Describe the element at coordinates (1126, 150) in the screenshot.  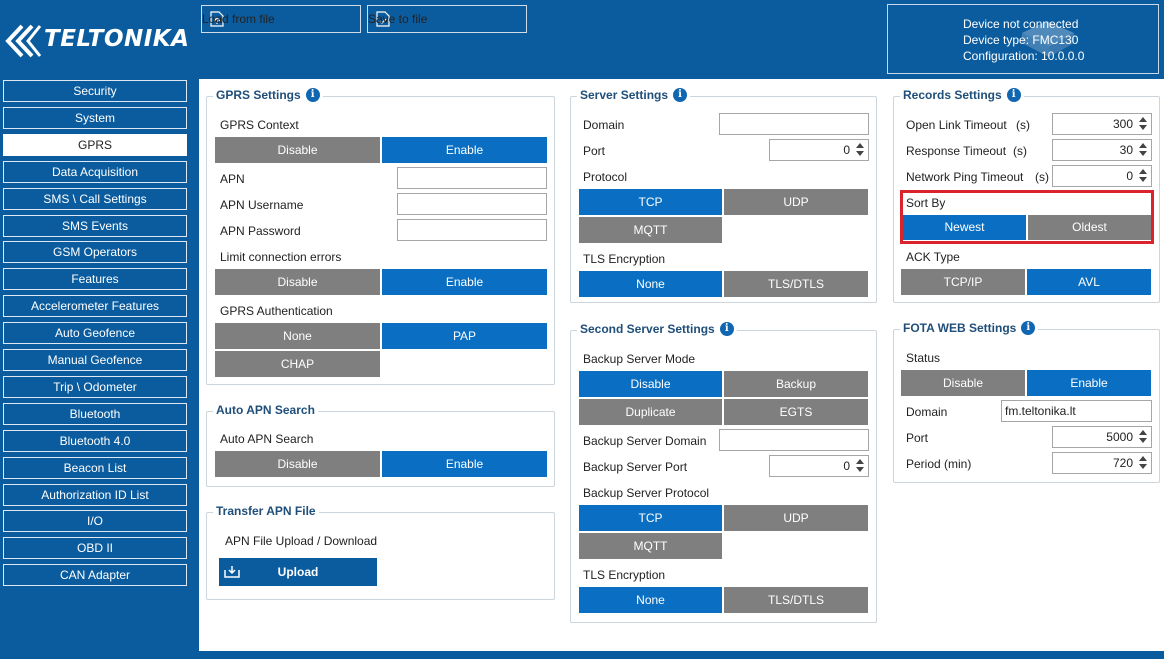
I see `response-timeout-value: 30` at that location.